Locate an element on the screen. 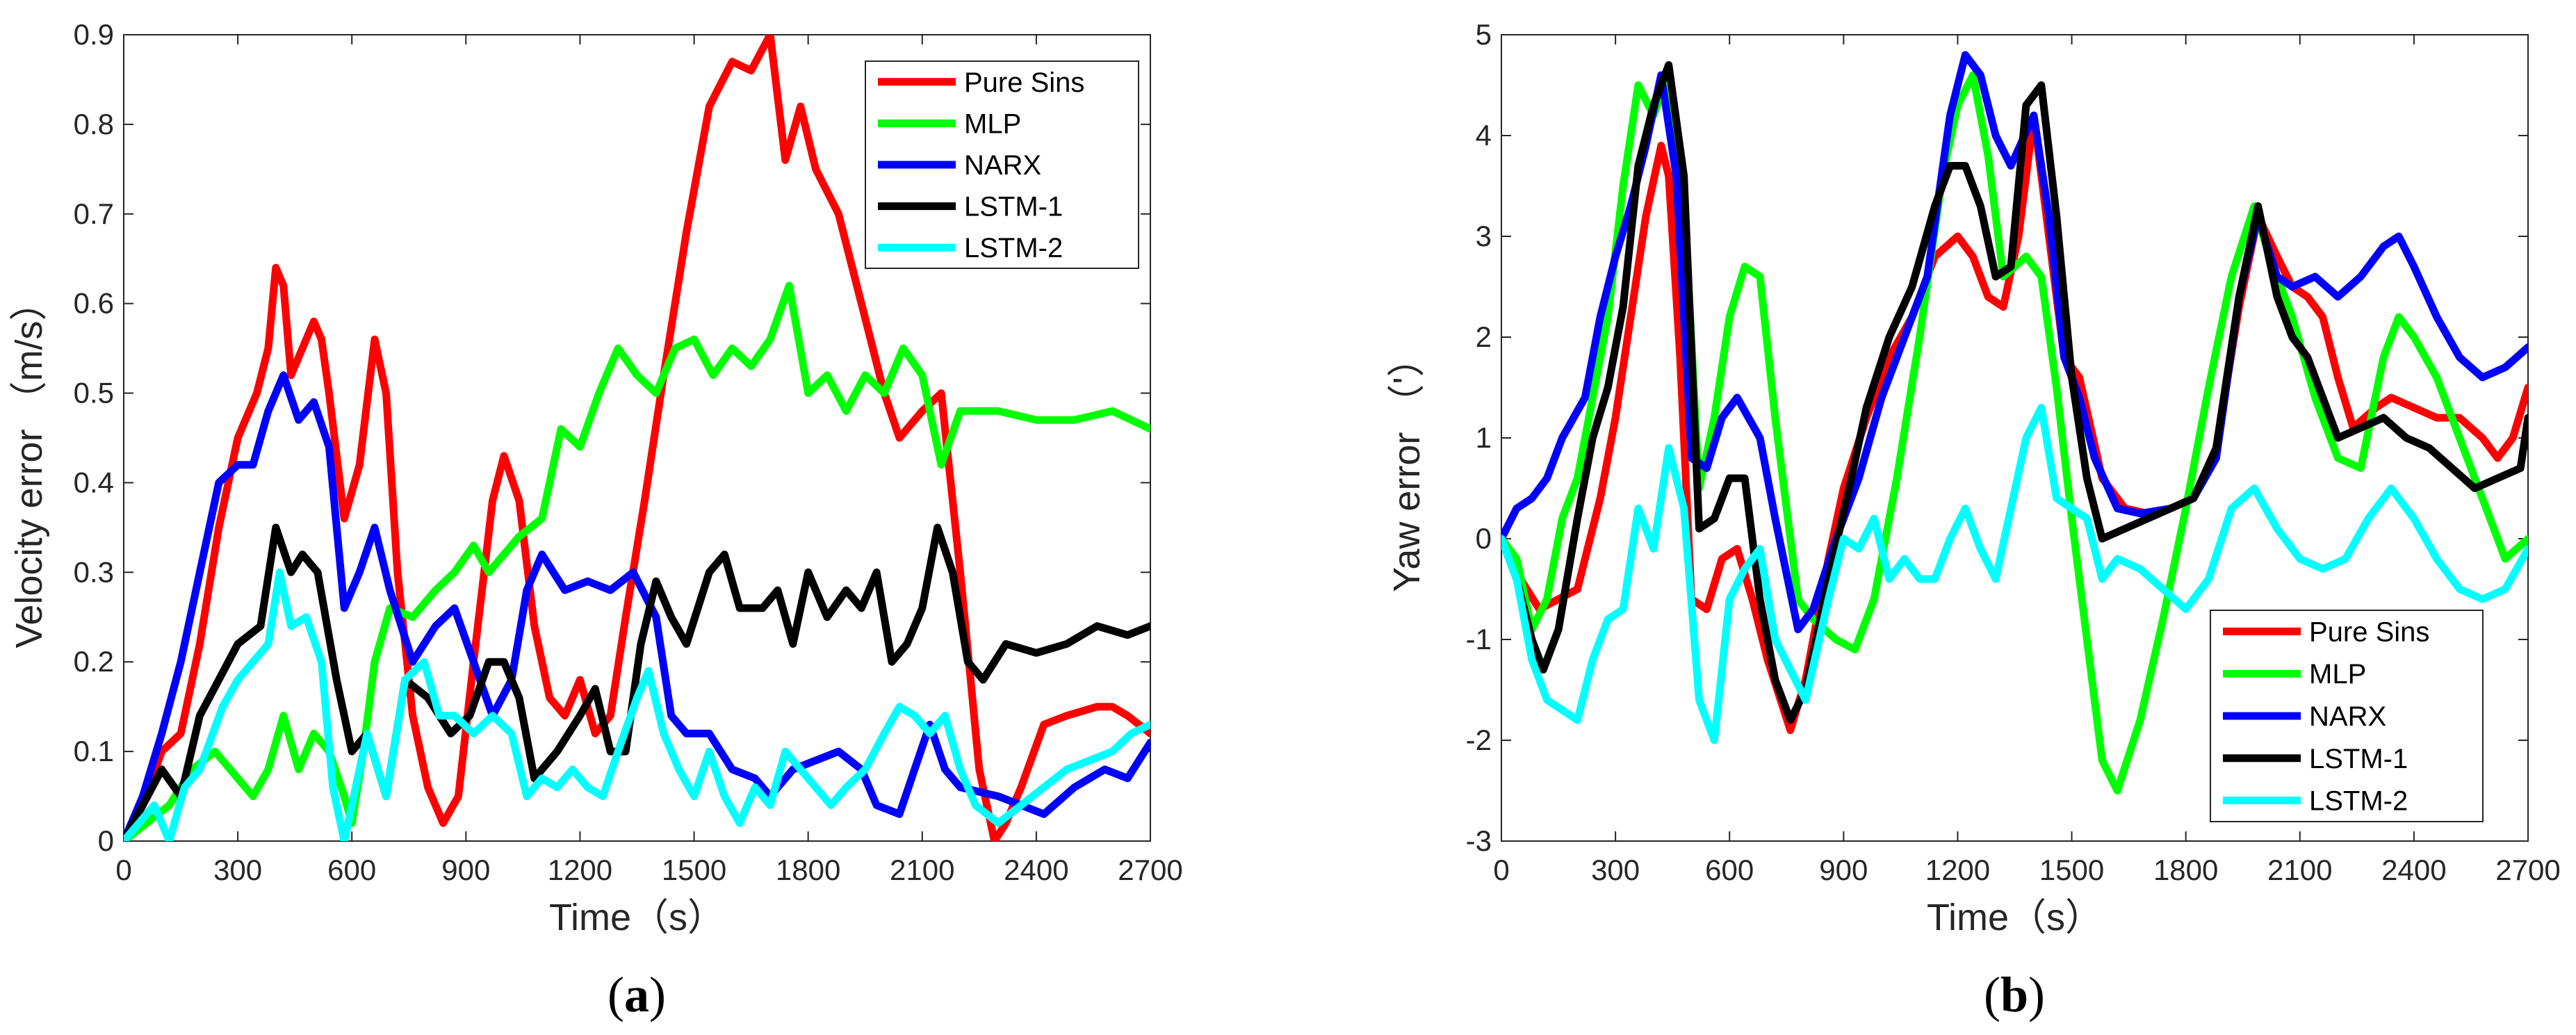 This screenshot has height=1035, width=2576. y-tick-label: 0.7 is located at coordinates (94, 214).